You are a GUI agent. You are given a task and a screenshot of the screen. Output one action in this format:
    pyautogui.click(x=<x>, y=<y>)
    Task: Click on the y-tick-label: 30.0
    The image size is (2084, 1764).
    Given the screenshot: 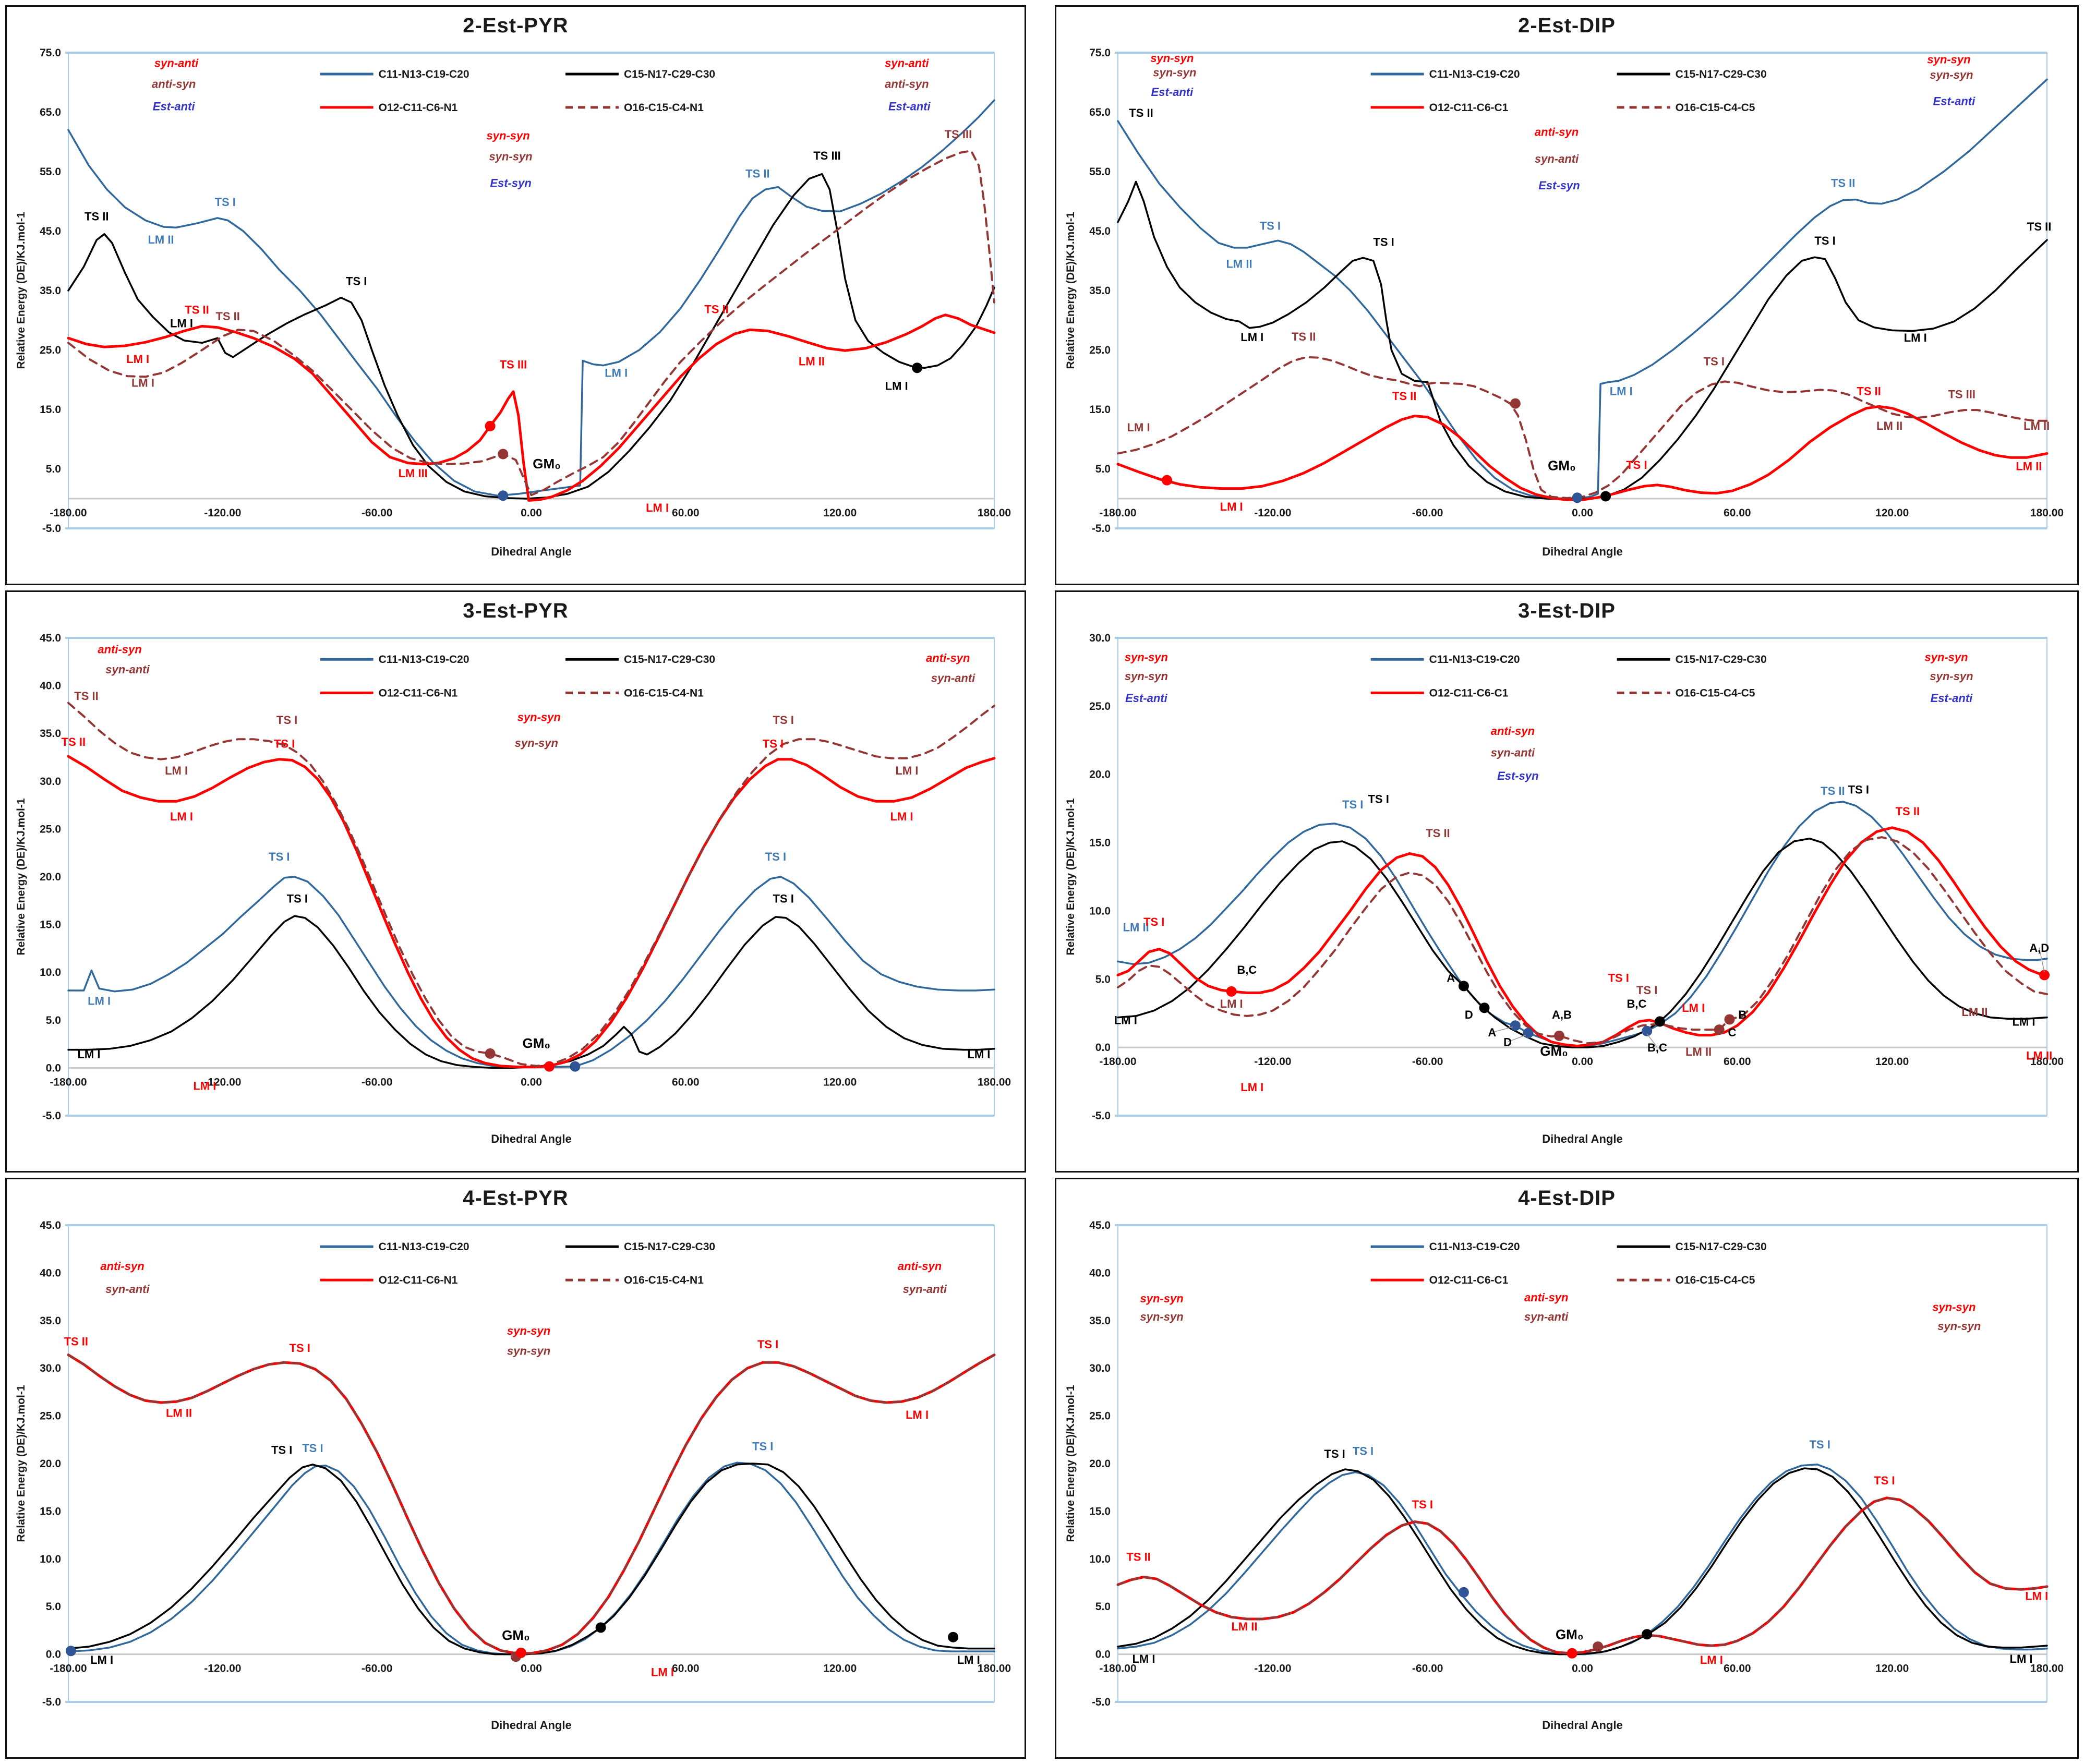 What is the action you would take?
    pyautogui.click(x=50, y=1368)
    